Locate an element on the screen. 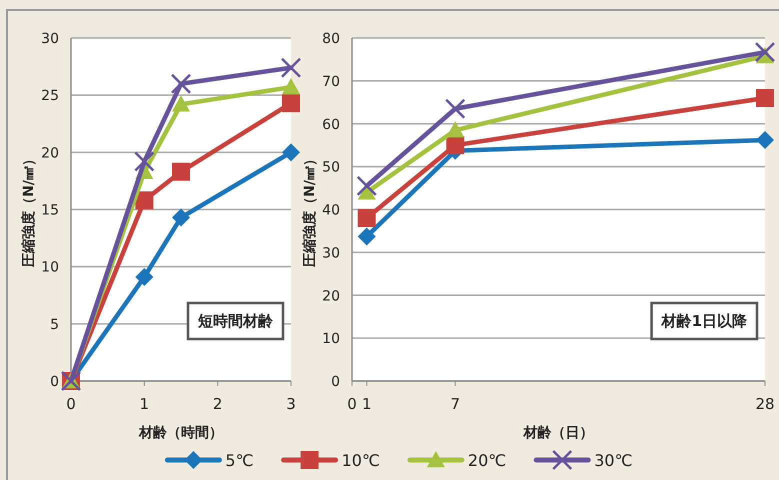  x-axis-title: 材齢（日） is located at coordinates (558, 433).